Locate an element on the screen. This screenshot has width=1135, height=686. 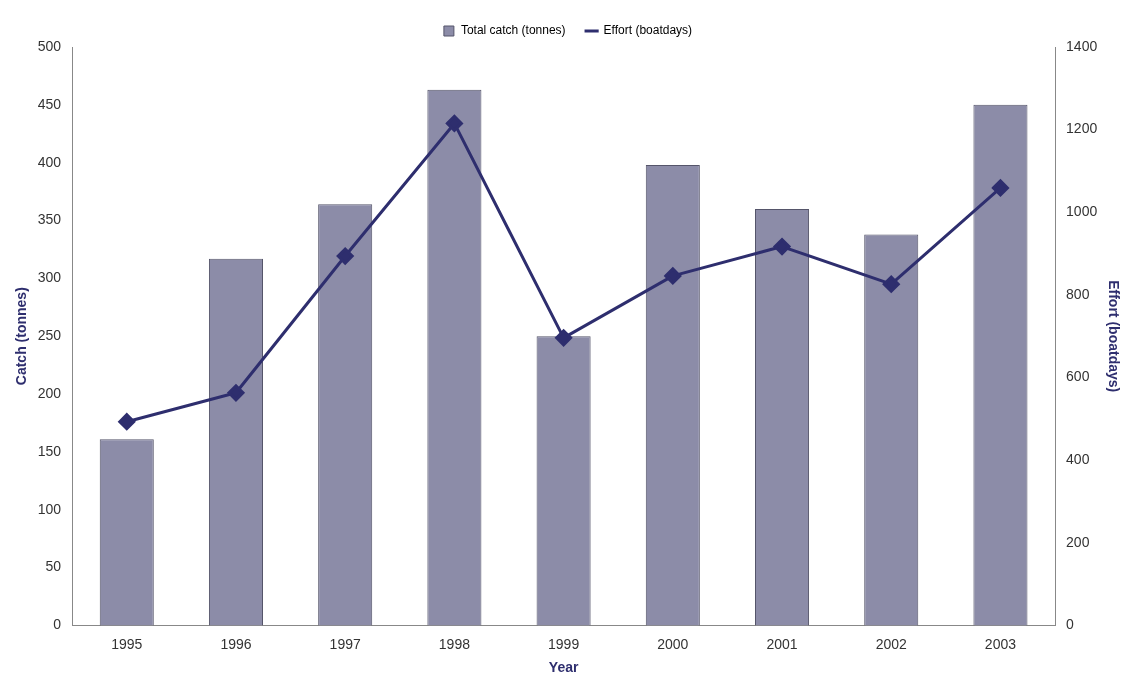
x-tick-label: 1999 is located at coordinates (564, 643).